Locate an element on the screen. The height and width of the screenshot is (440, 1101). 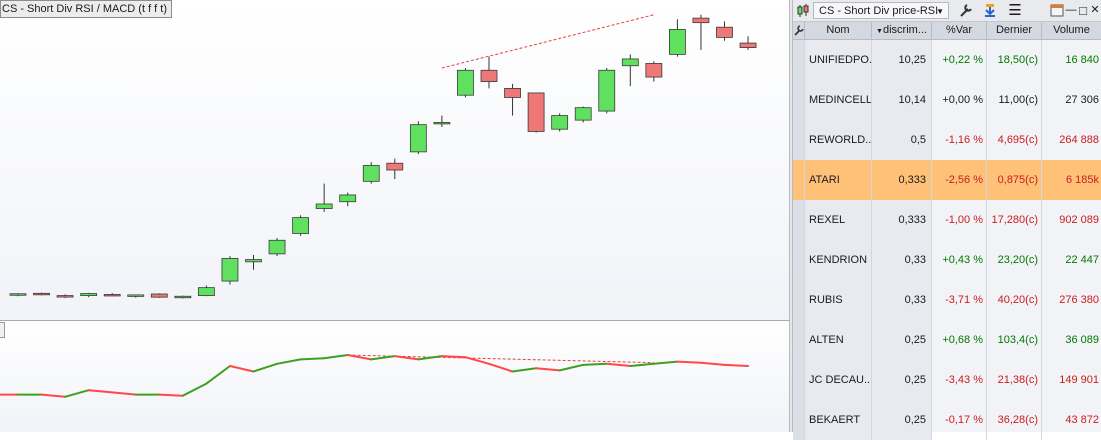
cell-var: -0,17 % is located at coordinates (959, 420).